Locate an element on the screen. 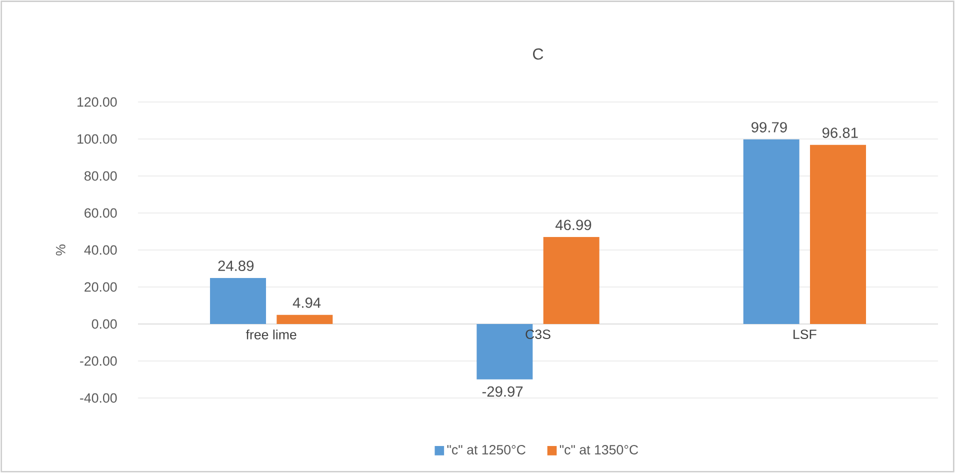 This screenshot has width=955, height=473. y-tick-label: 20.00 is located at coordinates (100, 287).